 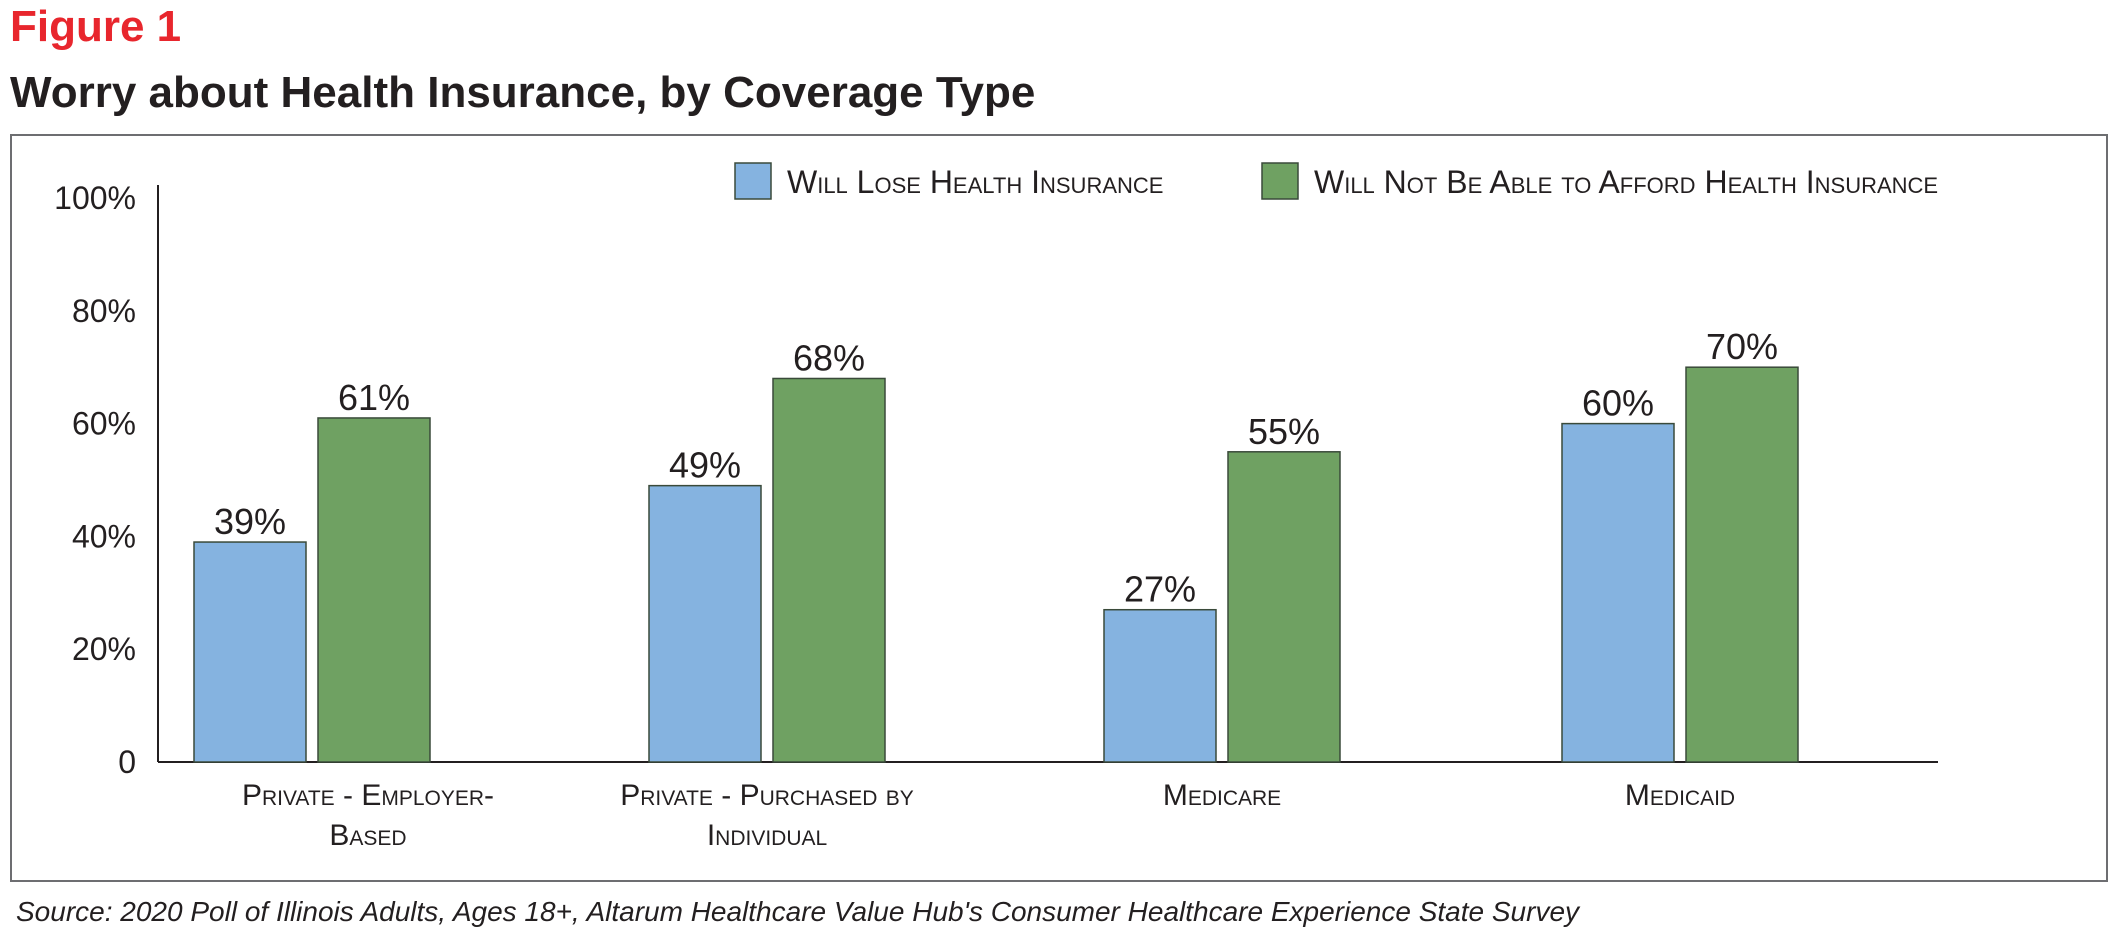 What do you see at coordinates (705, 465) in the screenshot?
I see `data-label: 49%` at bounding box center [705, 465].